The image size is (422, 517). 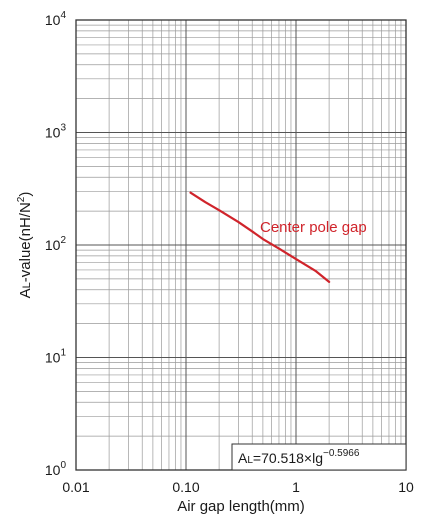 What do you see at coordinates (313, 227) in the screenshot?
I see `series-label-center-pole-gap: Center pole gap` at bounding box center [313, 227].